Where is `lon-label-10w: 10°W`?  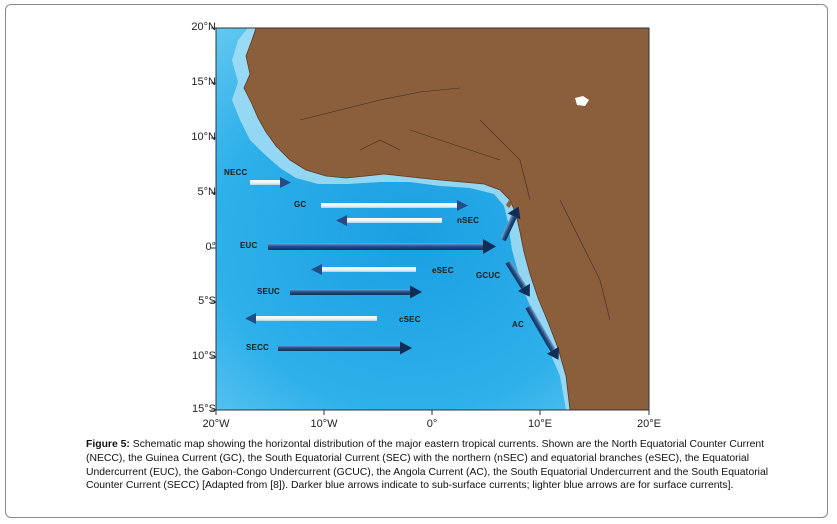
lon-label-10w: 10°W is located at coordinates (324, 424).